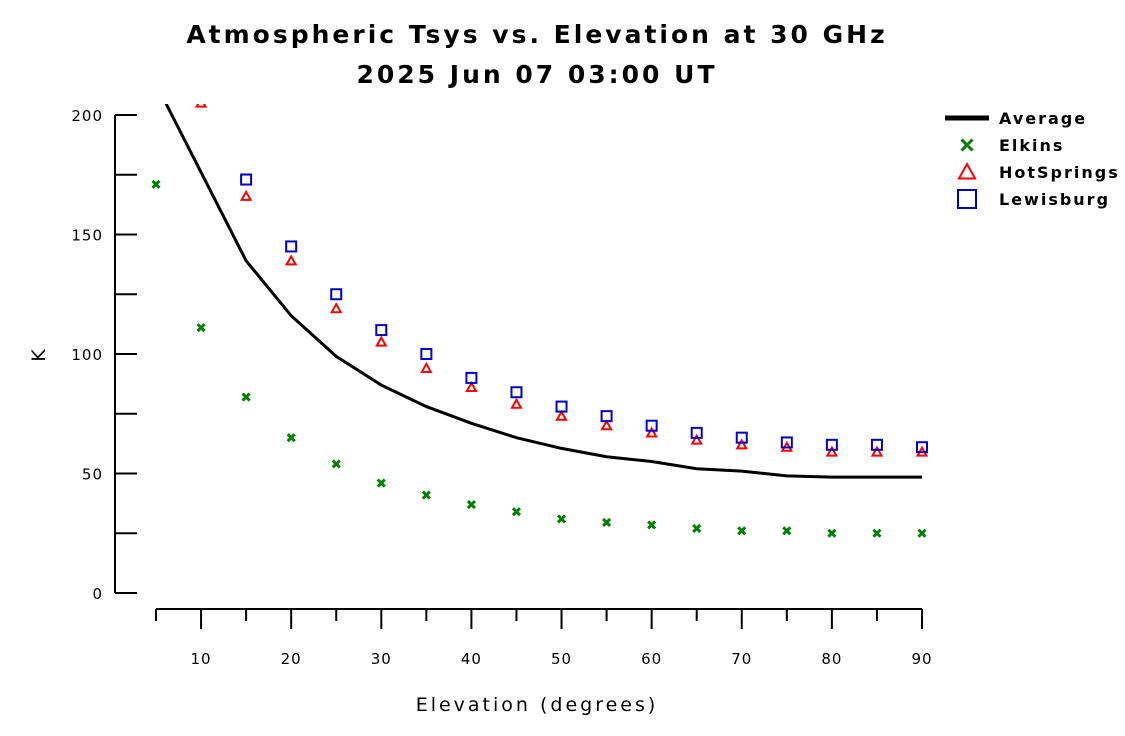 This screenshot has width=1125, height=736. What do you see at coordinates (536, 34) in the screenshot?
I see `chart-title: Atmospheric Tsys vs. Elevation at 30 GHz` at bounding box center [536, 34].